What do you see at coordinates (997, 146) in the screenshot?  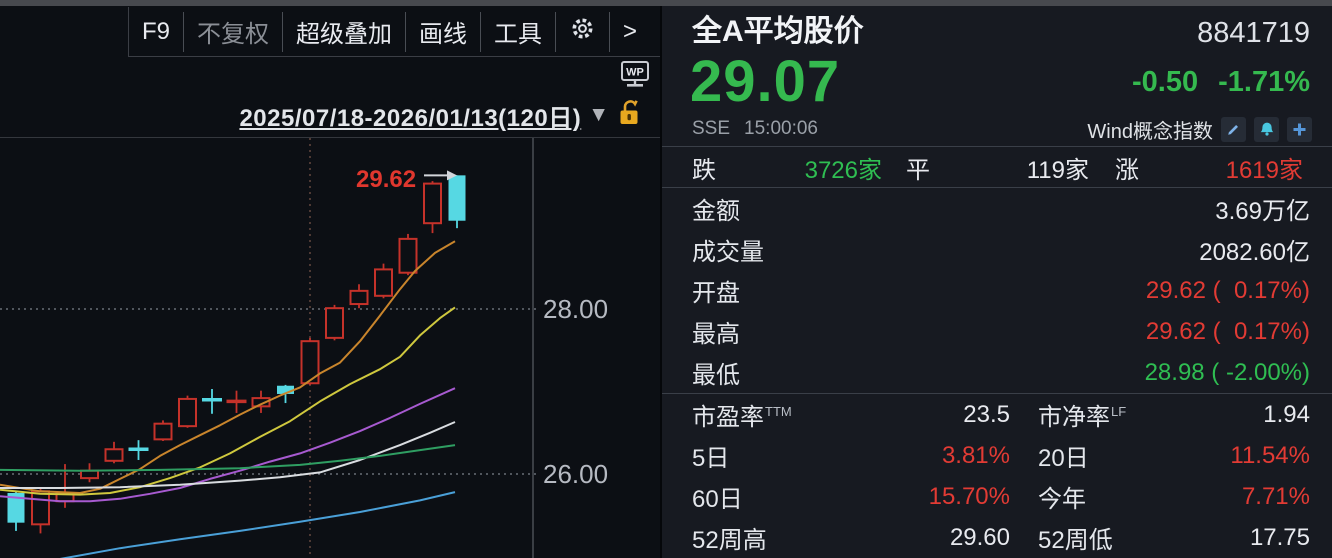 I see `section-divider` at bounding box center [997, 146].